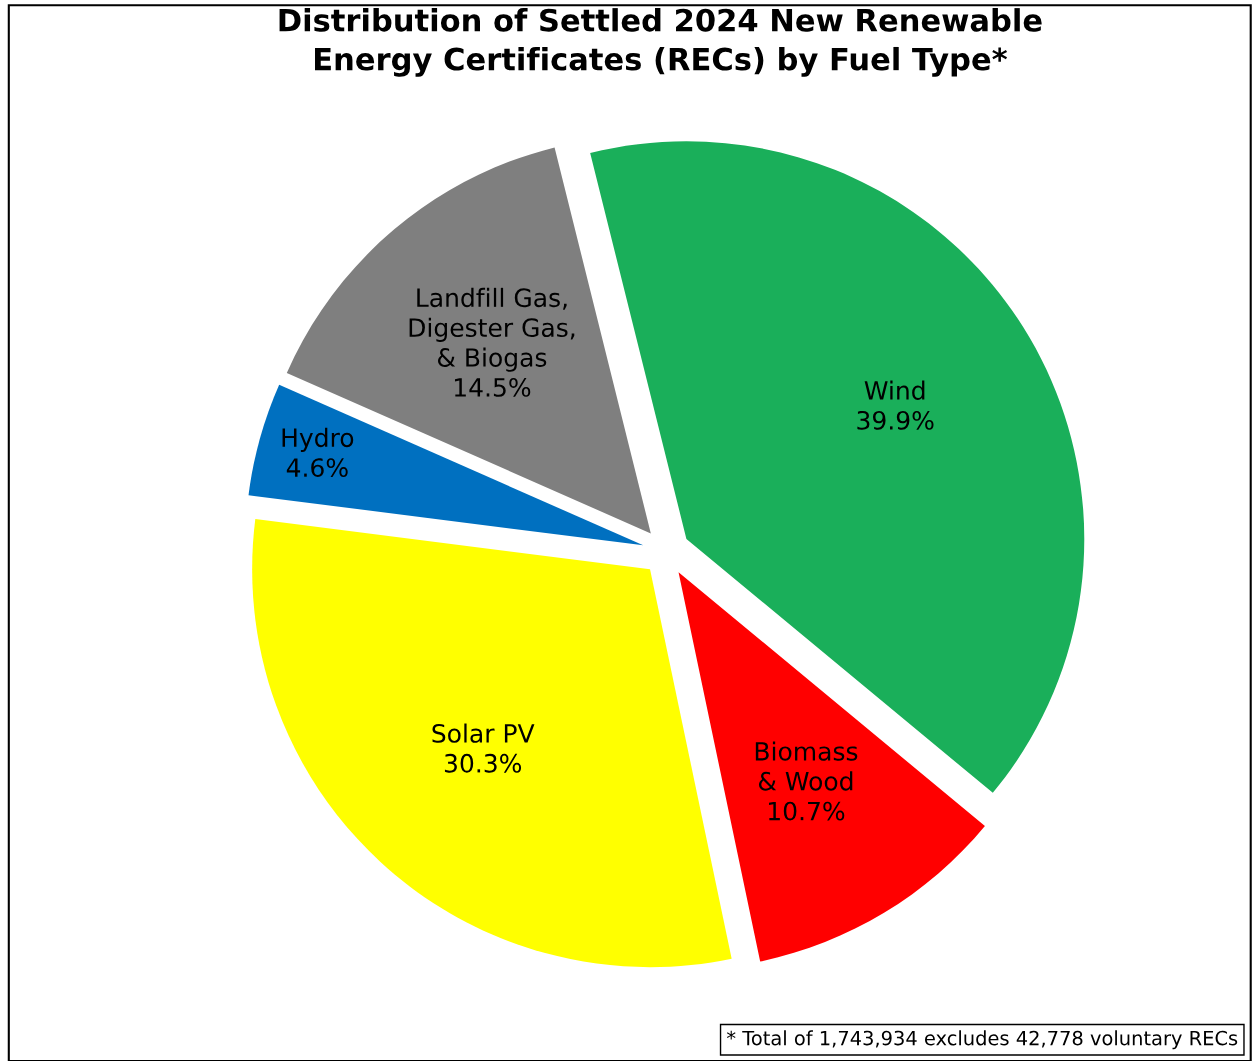  Describe the element at coordinates (894, 390) in the screenshot. I see `slice-label: Wind` at that location.